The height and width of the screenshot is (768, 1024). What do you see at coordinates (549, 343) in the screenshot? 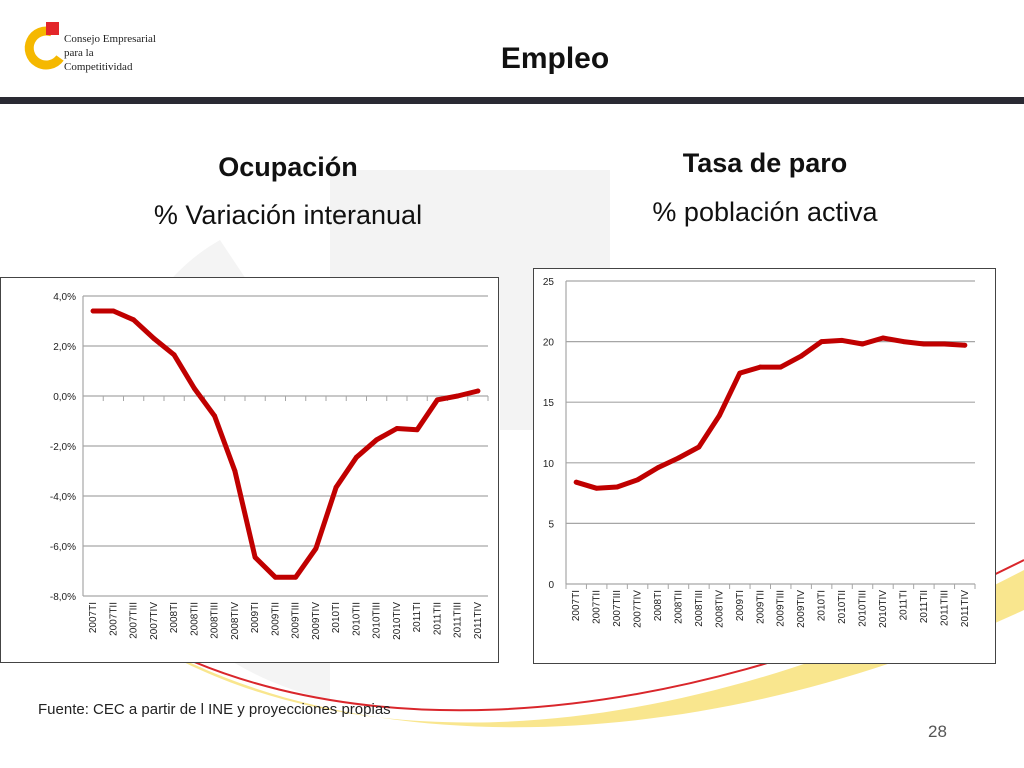
I see `y-tick-label: 20` at bounding box center [549, 343].